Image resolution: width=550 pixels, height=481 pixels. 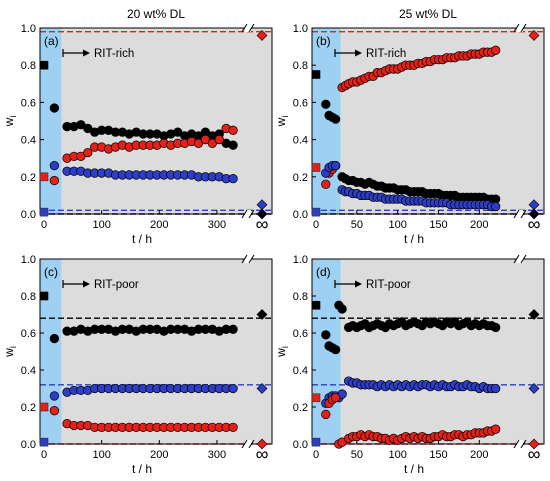 What do you see at coordinates (156, 14) in the screenshot?
I see `panel-title: 20 wt% DL` at bounding box center [156, 14].